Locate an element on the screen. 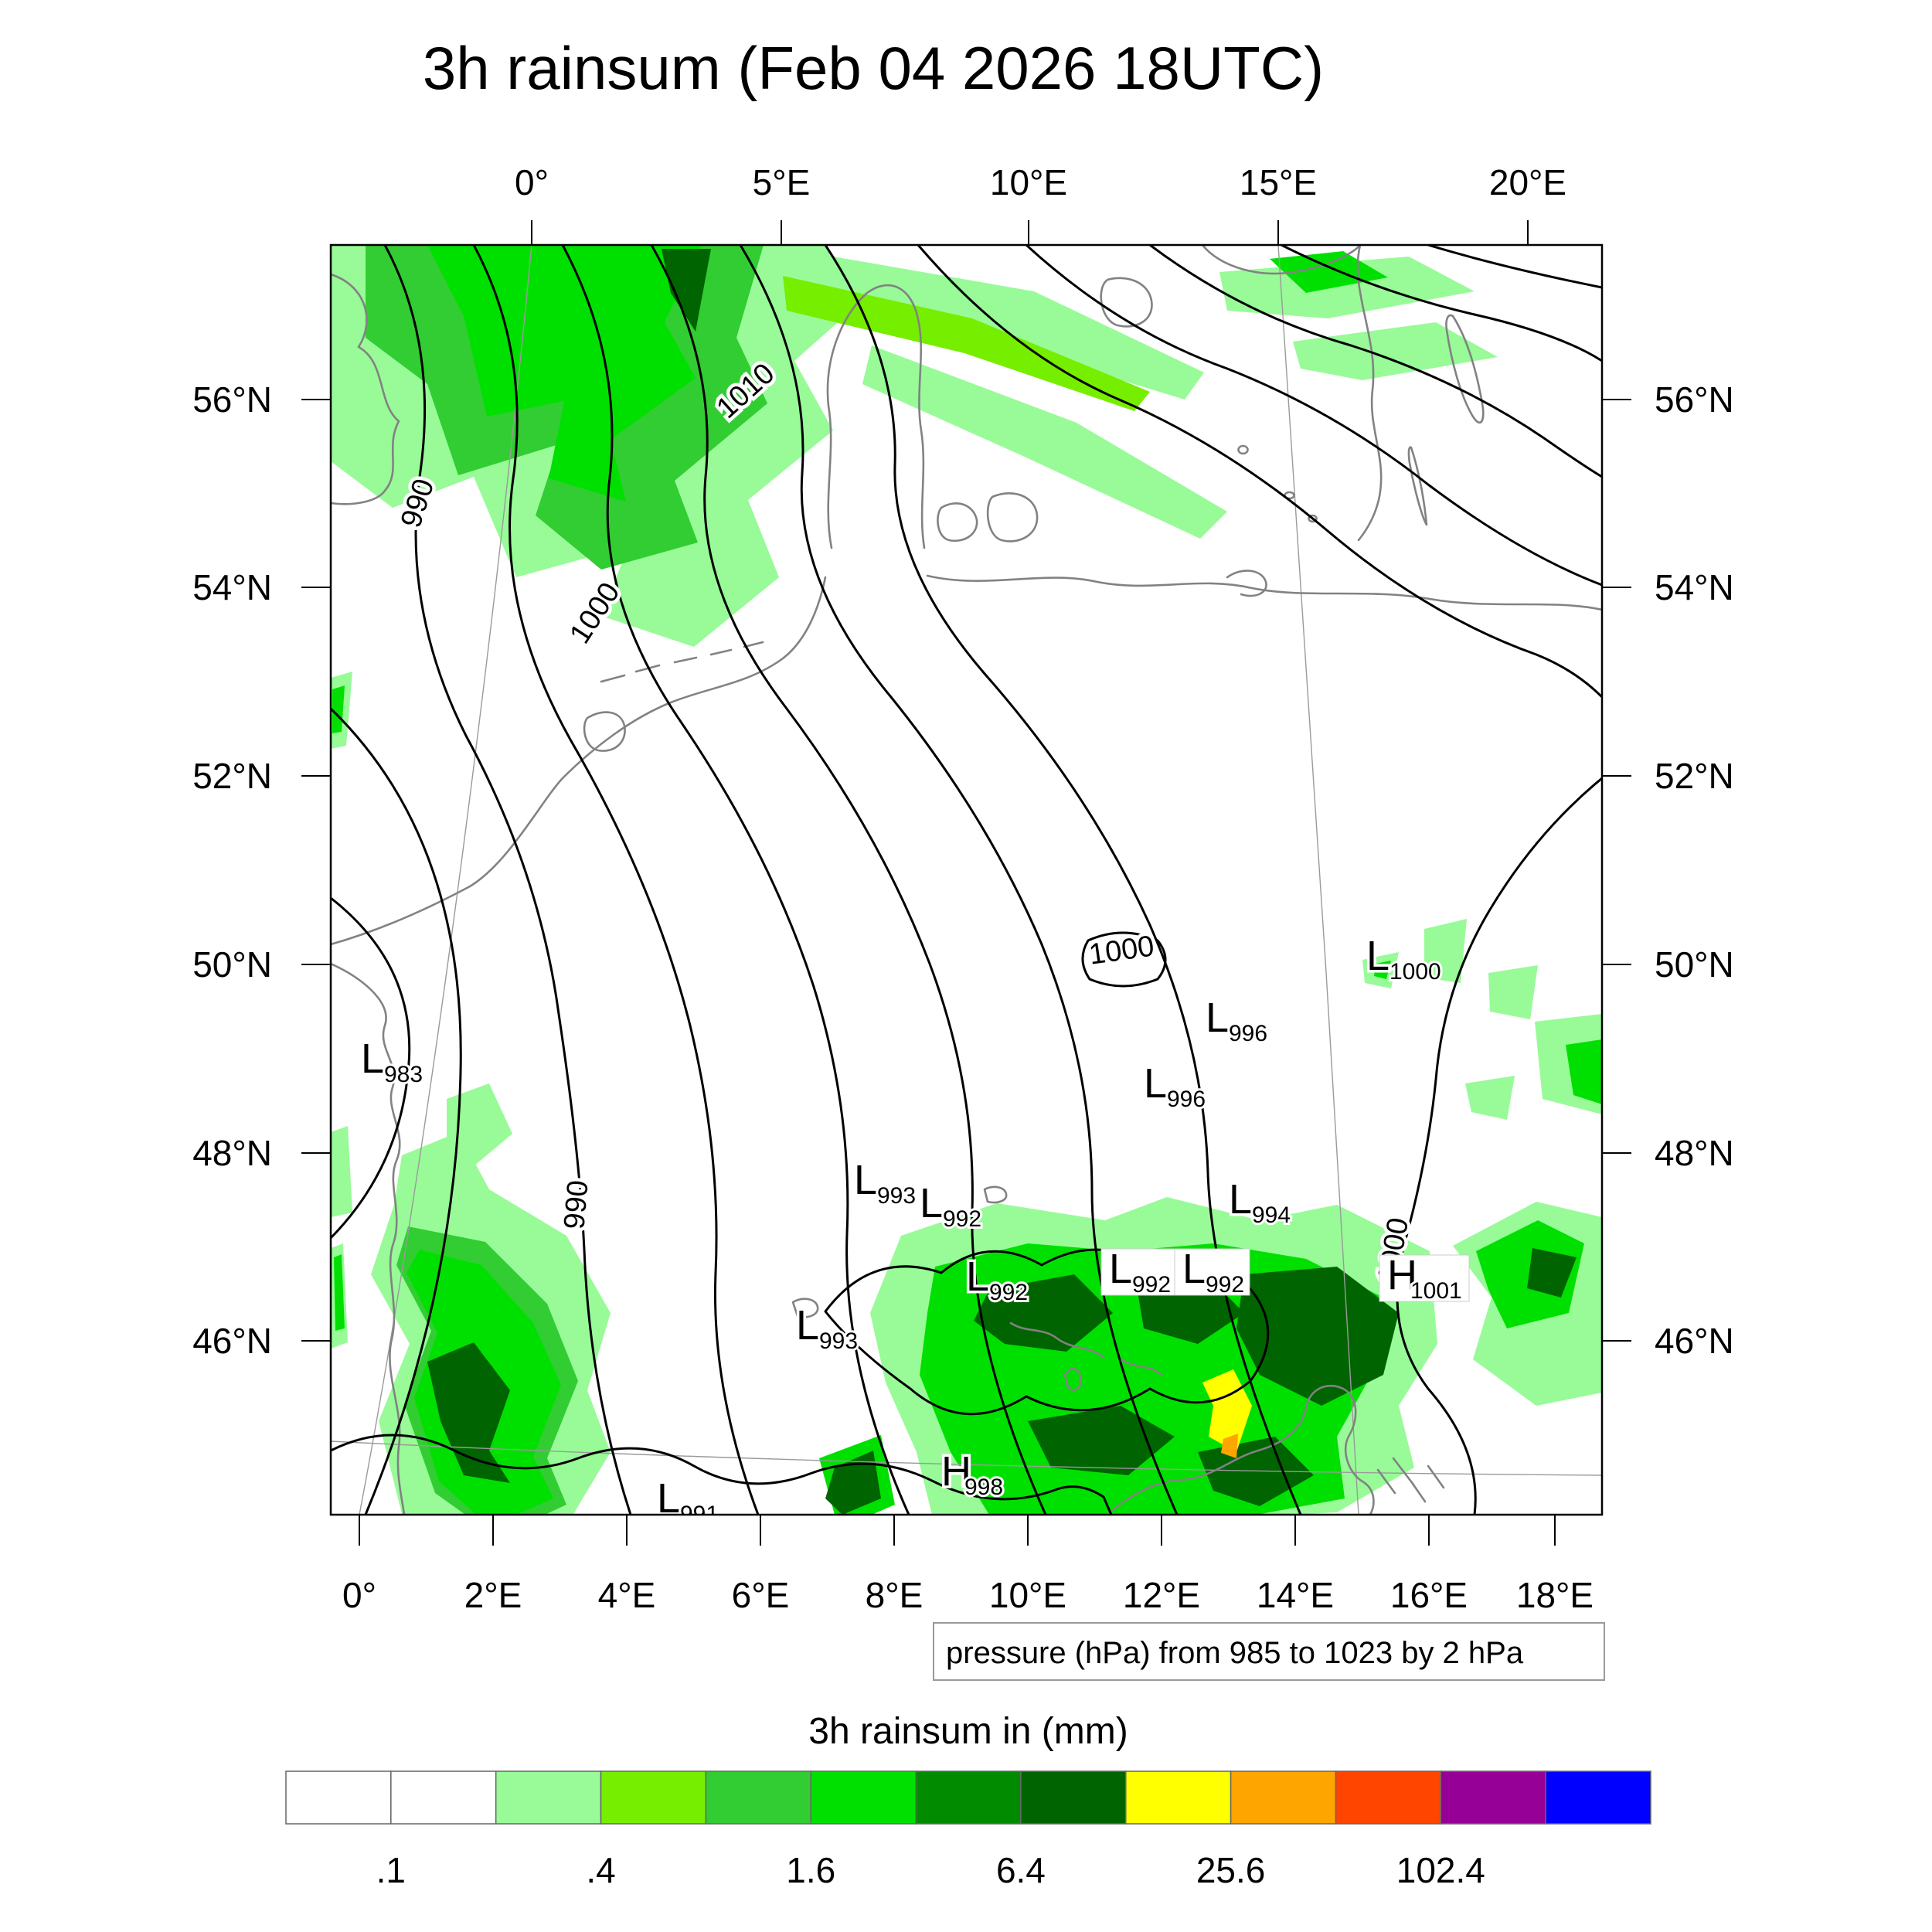 The width and height of the screenshot is (1932, 1932). pressure-center-label: L 996 is located at coordinates (1236, 1020).